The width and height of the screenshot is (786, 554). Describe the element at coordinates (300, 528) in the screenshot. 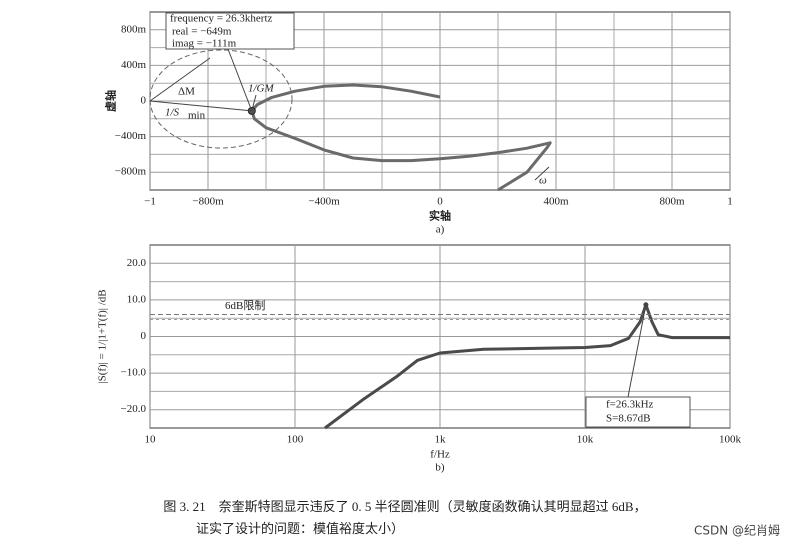

I see `caption-line: 证实了设计的问题：模值裕度太小）` at that location.